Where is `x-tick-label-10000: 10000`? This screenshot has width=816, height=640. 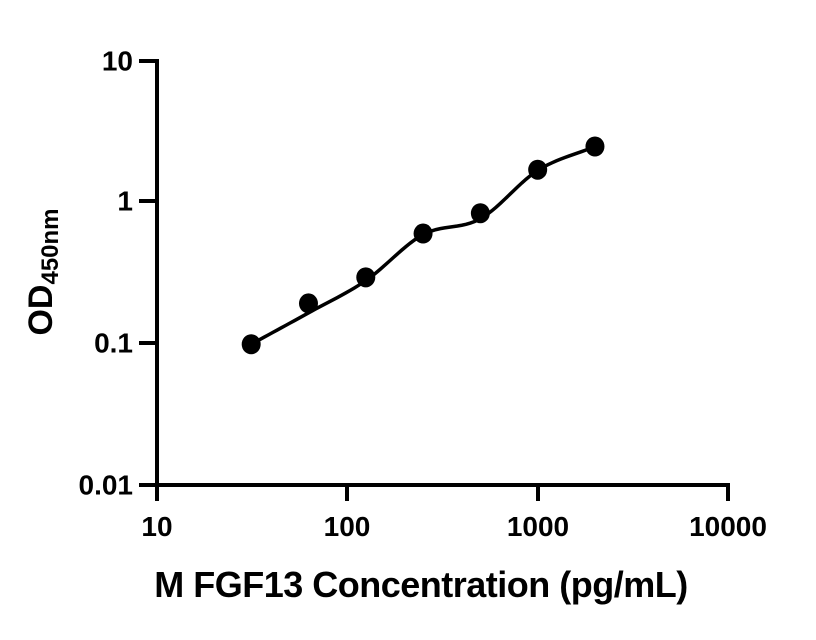
x-tick-label-10000: 10000 is located at coordinates (728, 526).